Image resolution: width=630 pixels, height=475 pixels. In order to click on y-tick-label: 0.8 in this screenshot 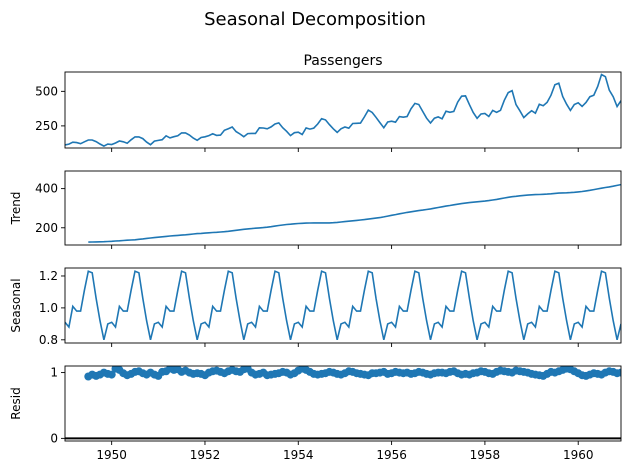, I will do `click(48, 340)`.